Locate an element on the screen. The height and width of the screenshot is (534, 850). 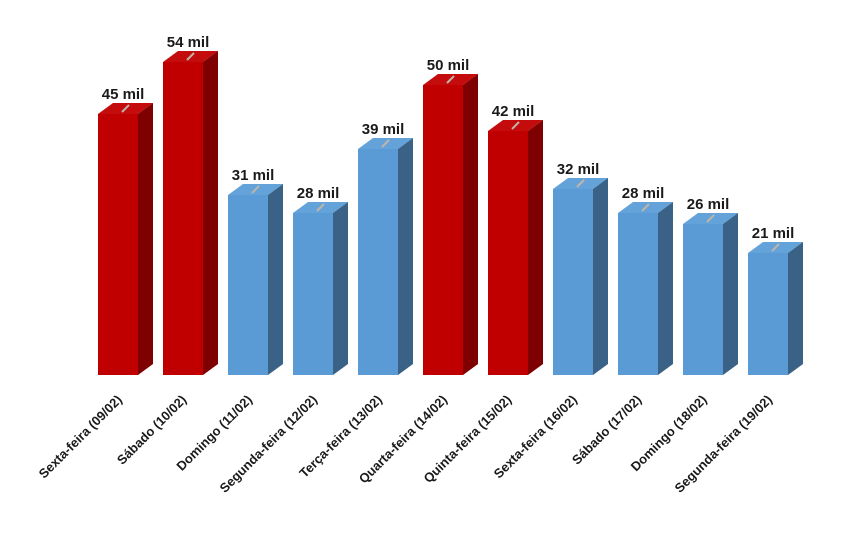
bar-value-label: 50 mil is located at coordinates (448, 65).